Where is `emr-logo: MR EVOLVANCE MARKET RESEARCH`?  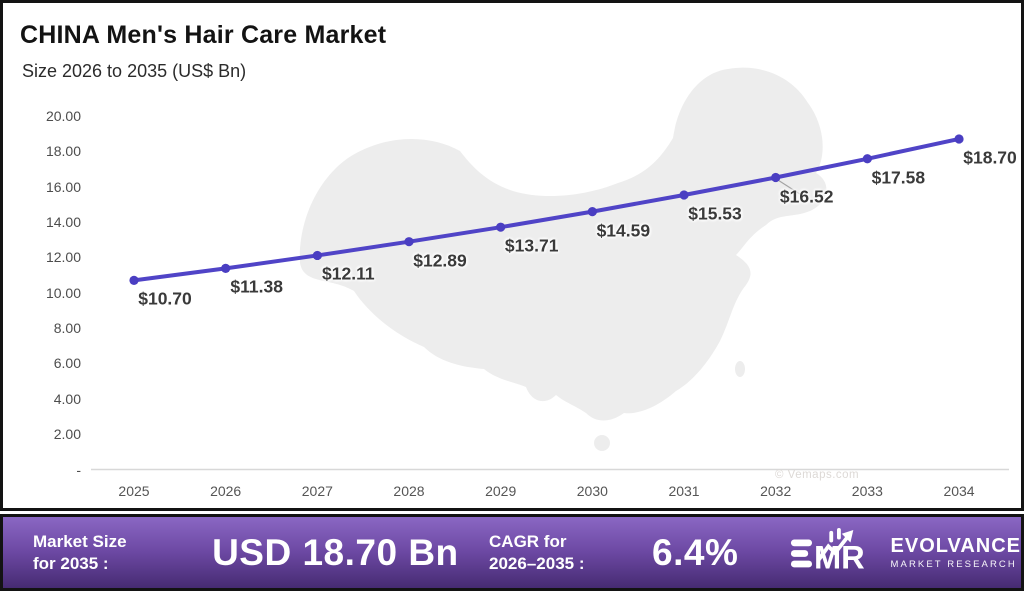 emr-logo: MR EVOLVANCE MARKET RESEARCH is located at coordinates (905, 553).